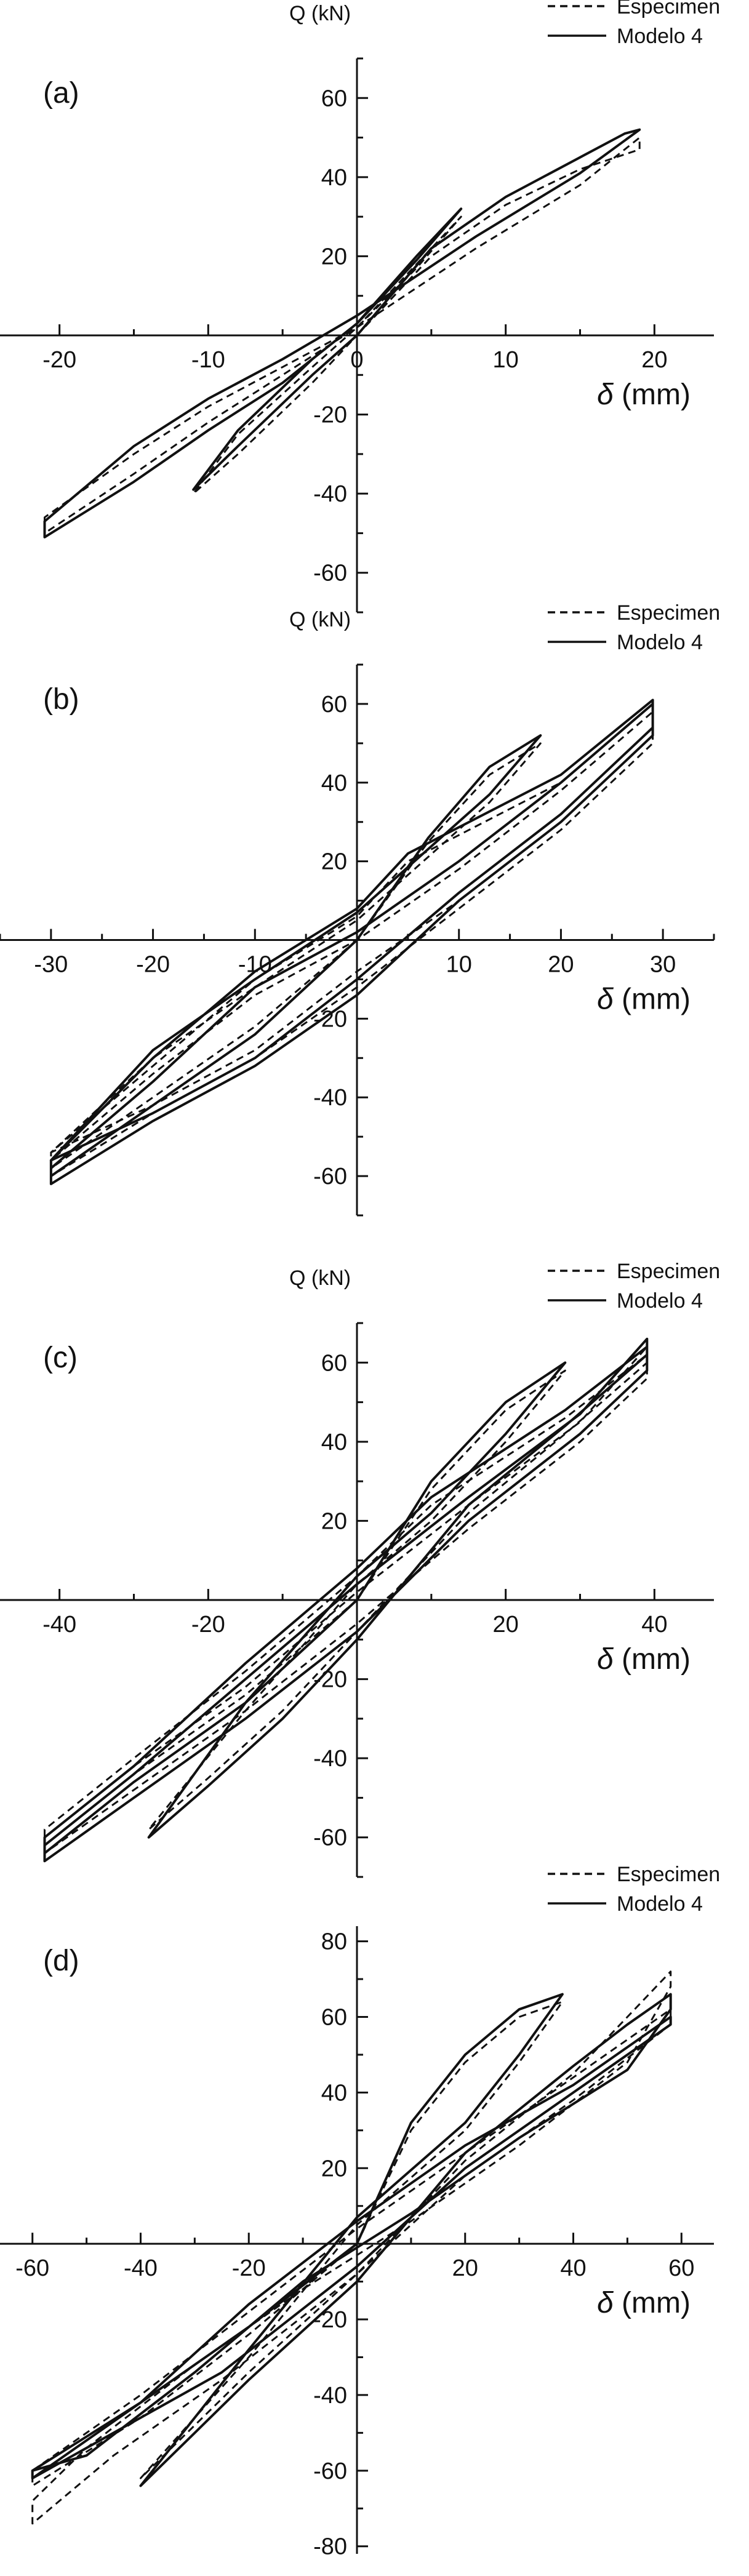  I want to click on panel-label: (a), so click(61, 93).